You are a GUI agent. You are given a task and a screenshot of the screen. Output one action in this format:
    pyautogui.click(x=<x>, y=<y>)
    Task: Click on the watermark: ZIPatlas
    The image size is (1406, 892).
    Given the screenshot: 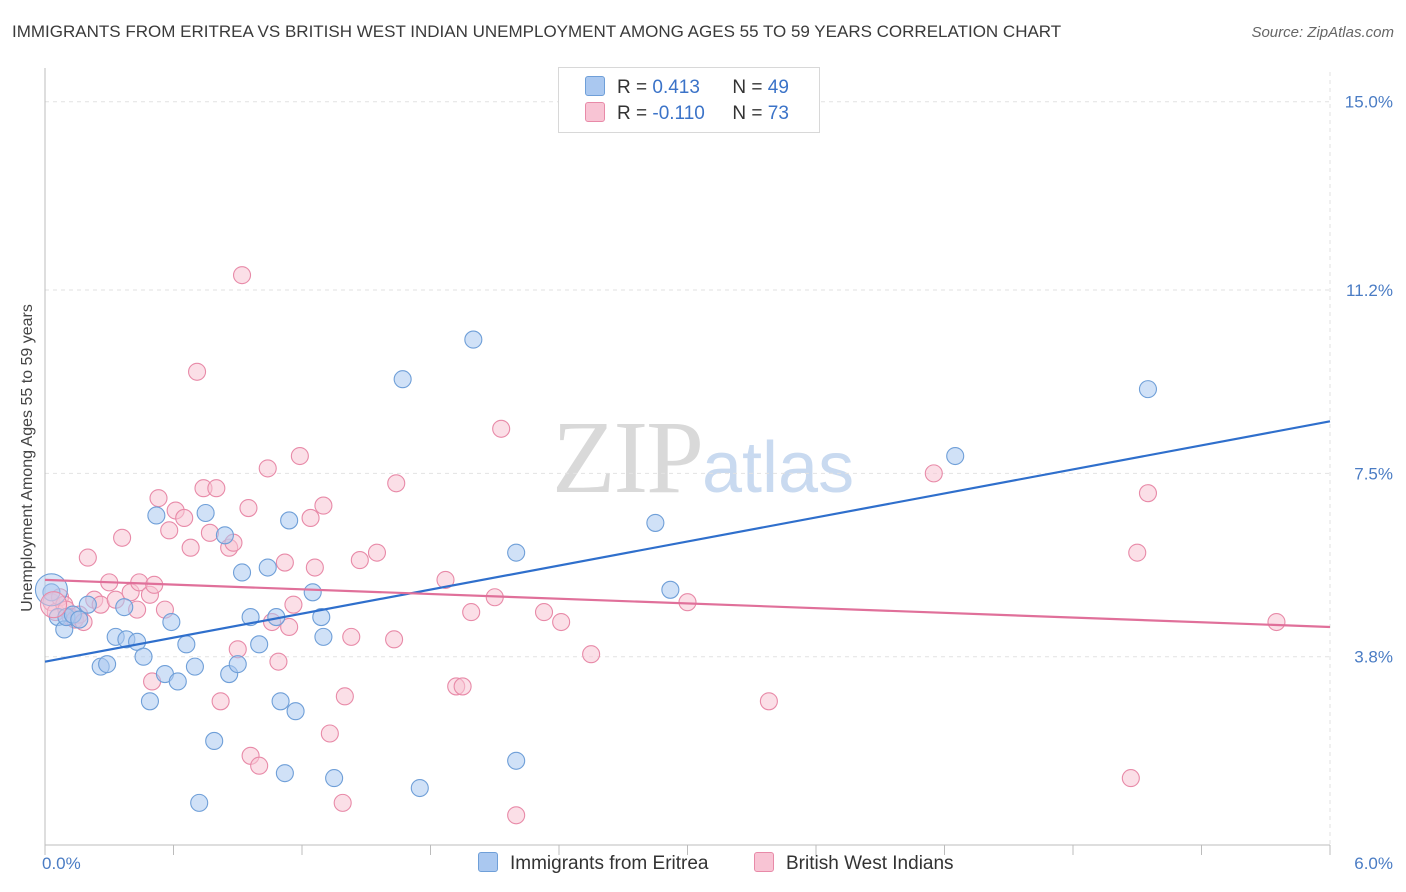 What is the action you would take?
    pyautogui.click(x=703, y=457)
    